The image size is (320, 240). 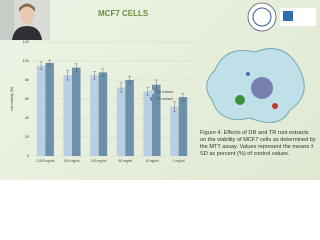 What do you see at coordinates (152, 161) in the screenshot?
I see `x-tick-label: 10 mg/ml` at bounding box center [152, 161].